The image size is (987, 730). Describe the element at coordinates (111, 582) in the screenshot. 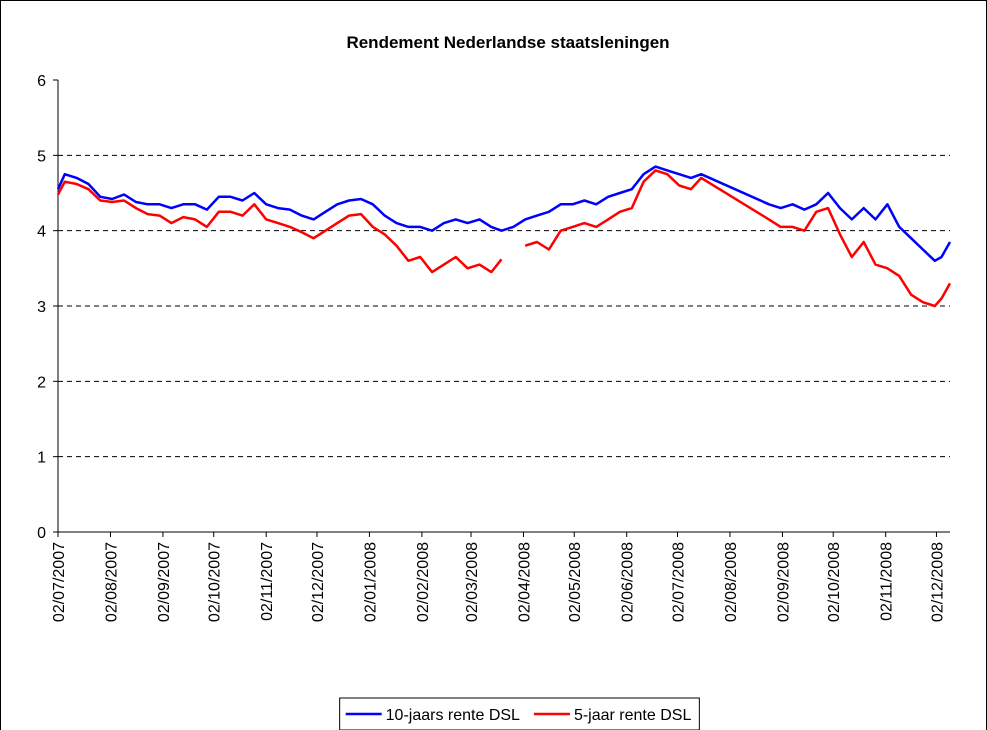

I see `x-tick-label: 02/08/2007` at that location.